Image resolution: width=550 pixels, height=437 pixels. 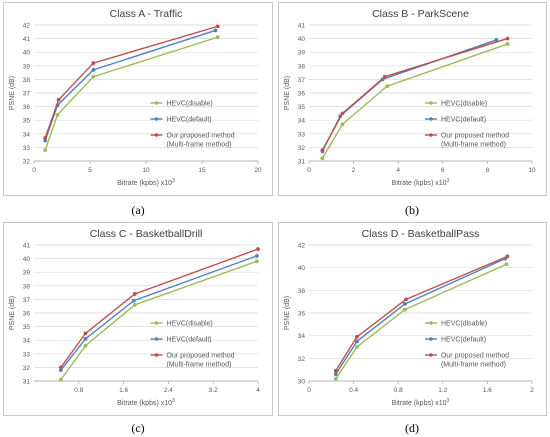 I want to click on chart-title: Class B - ParkScene, so click(x=420, y=14).